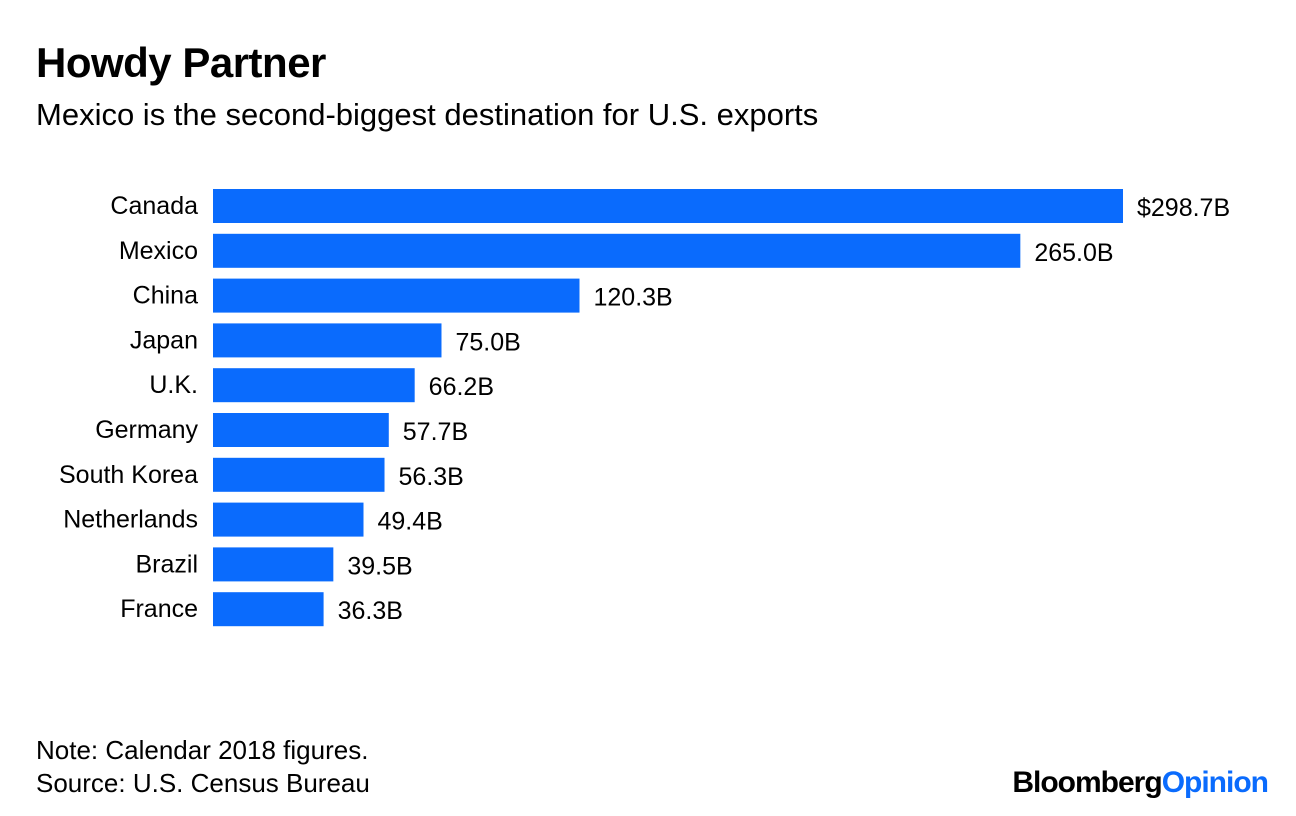 Image resolution: width=1296 pixels, height=816 pixels. What do you see at coordinates (327, 340) in the screenshot?
I see `bar-japan` at bounding box center [327, 340].